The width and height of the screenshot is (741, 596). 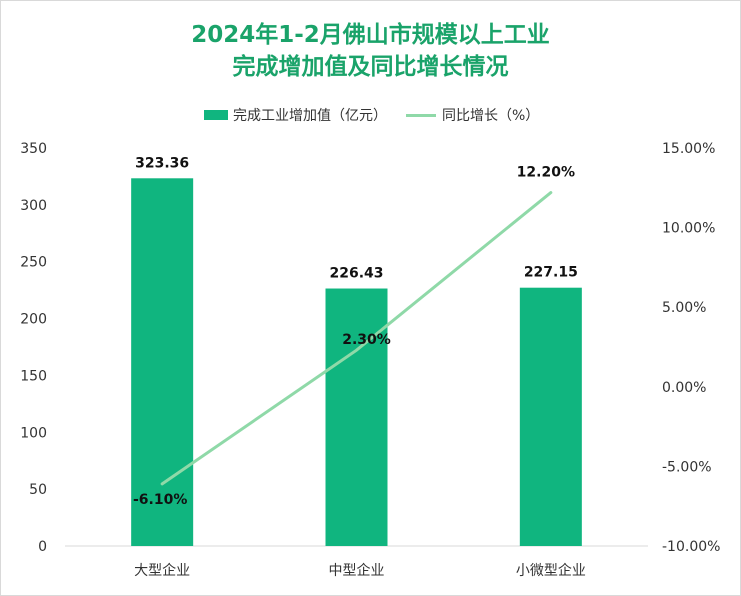 What do you see at coordinates (33, 433) in the screenshot?
I see `y-left-tick-label: 100` at bounding box center [33, 433].